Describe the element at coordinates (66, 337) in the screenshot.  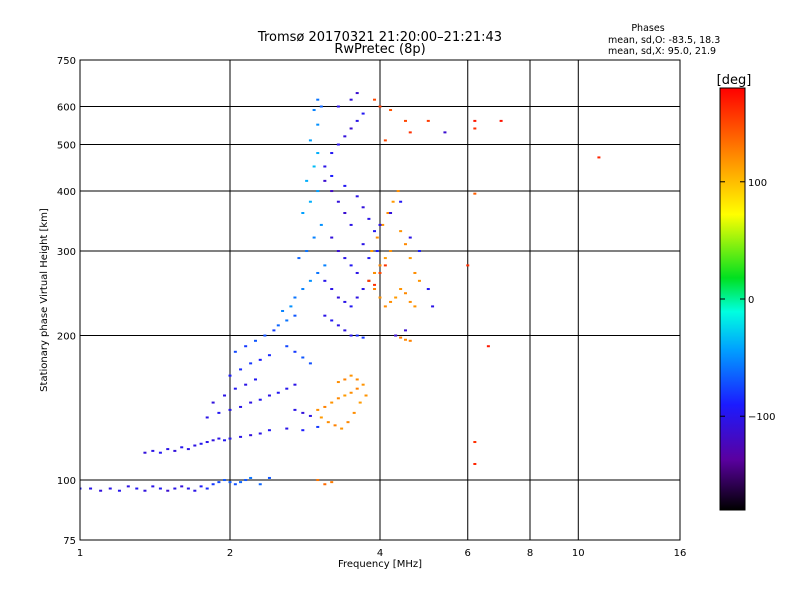
I see `y-tick-label: 200` at that location.